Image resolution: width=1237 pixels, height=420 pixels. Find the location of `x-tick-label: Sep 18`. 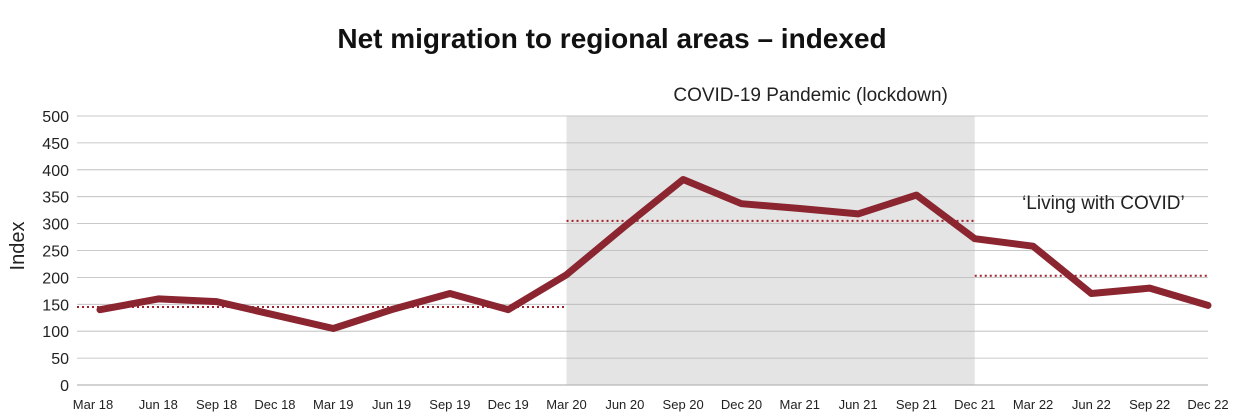

x-tick-label: Sep 18 is located at coordinates (216, 404).